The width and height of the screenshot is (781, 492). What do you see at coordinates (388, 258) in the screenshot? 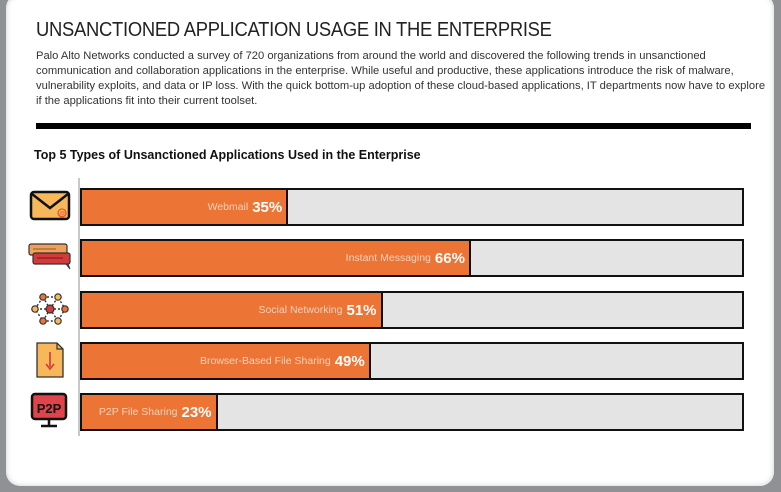
I see `bar-category-label: Instant Messaging` at bounding box center [388, 258].